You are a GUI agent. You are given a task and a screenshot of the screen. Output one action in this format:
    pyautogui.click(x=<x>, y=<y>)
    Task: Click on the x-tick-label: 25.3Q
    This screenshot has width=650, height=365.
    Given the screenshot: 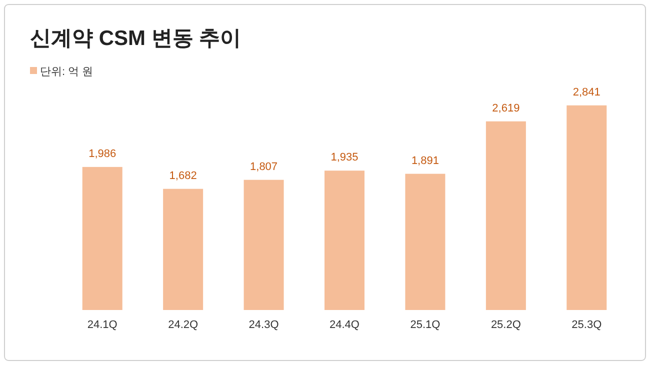 What is the action you would take?
    pyautogui.click(x=587, y=325)
    